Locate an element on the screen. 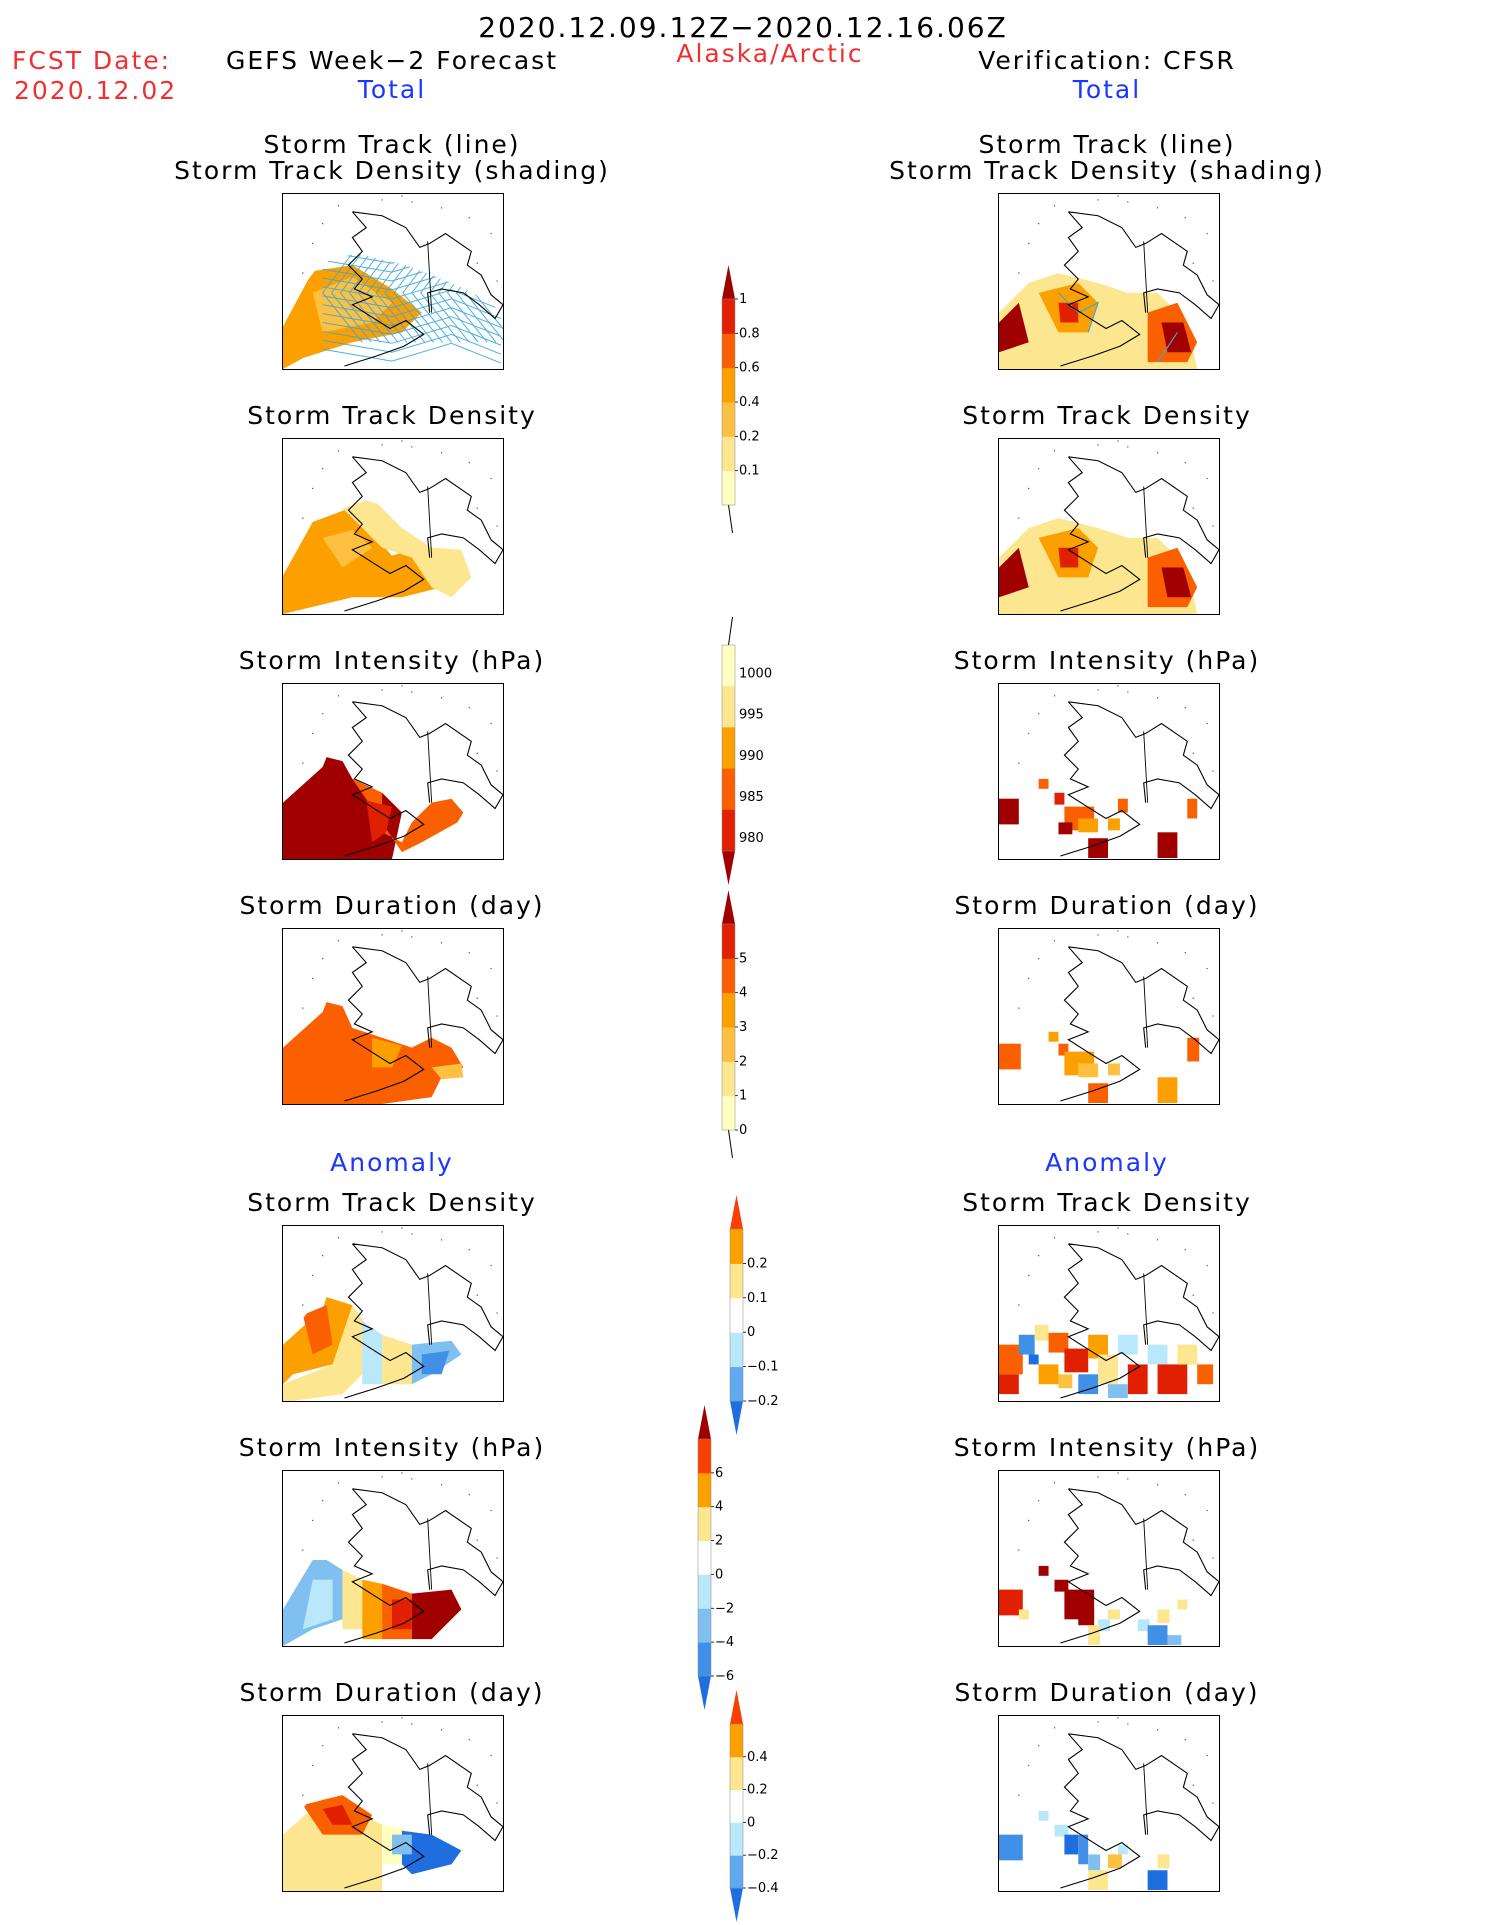 This screenshot has width=1487, height=1925. right-anom-density-title: Storm Track Density is located at coordinates (1107, 1202).